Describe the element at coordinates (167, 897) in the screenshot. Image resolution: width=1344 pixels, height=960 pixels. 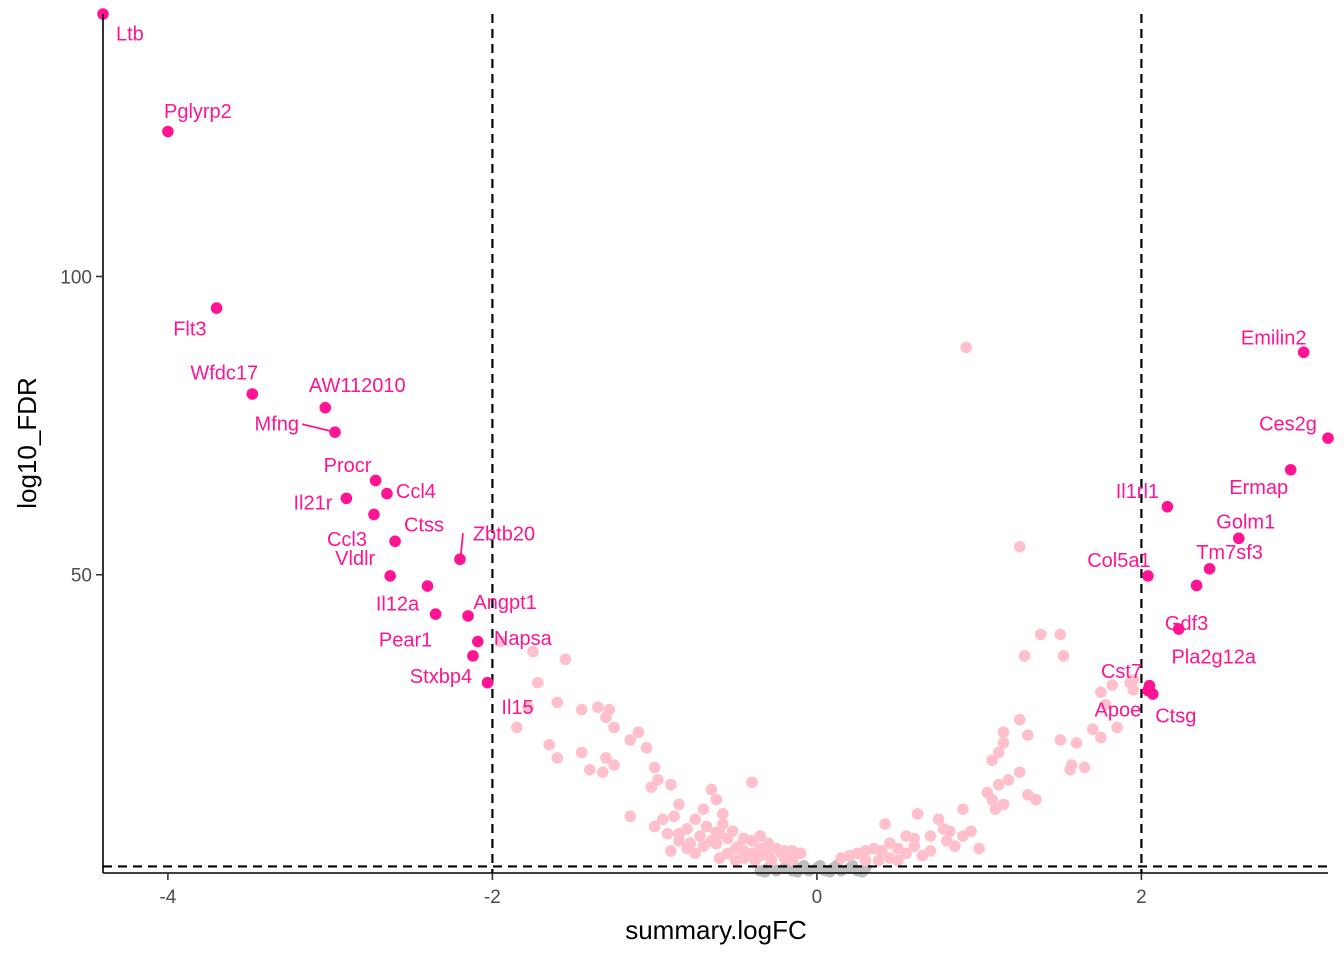
I see `x-tick-label: -4` at that location.